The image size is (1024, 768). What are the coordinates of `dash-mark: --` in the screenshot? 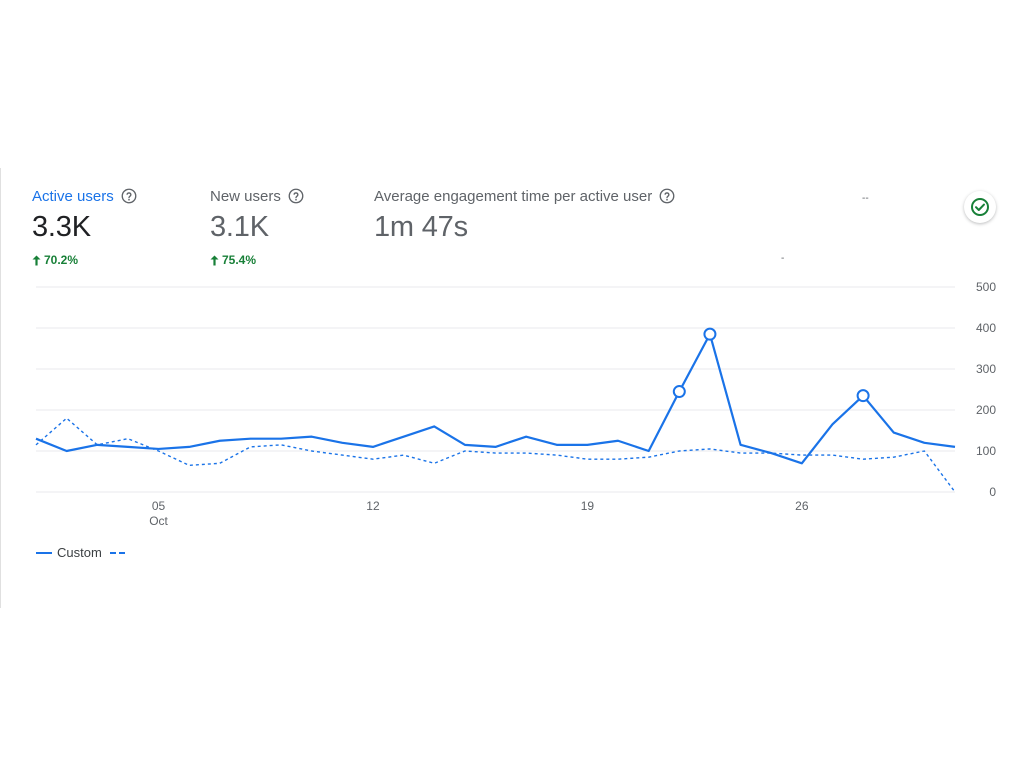 It's located at (865, 198).